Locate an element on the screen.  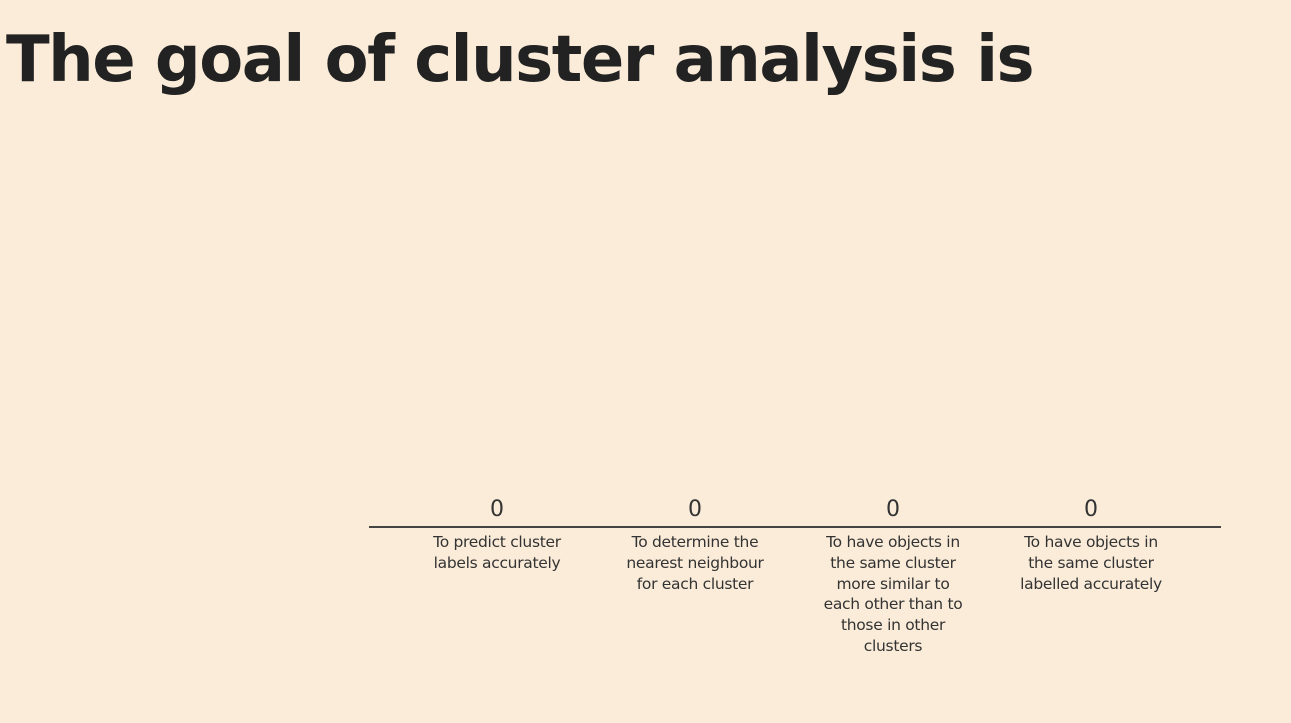
question-title: The goal of cluster analysis is is located at coordinates (520, 60).